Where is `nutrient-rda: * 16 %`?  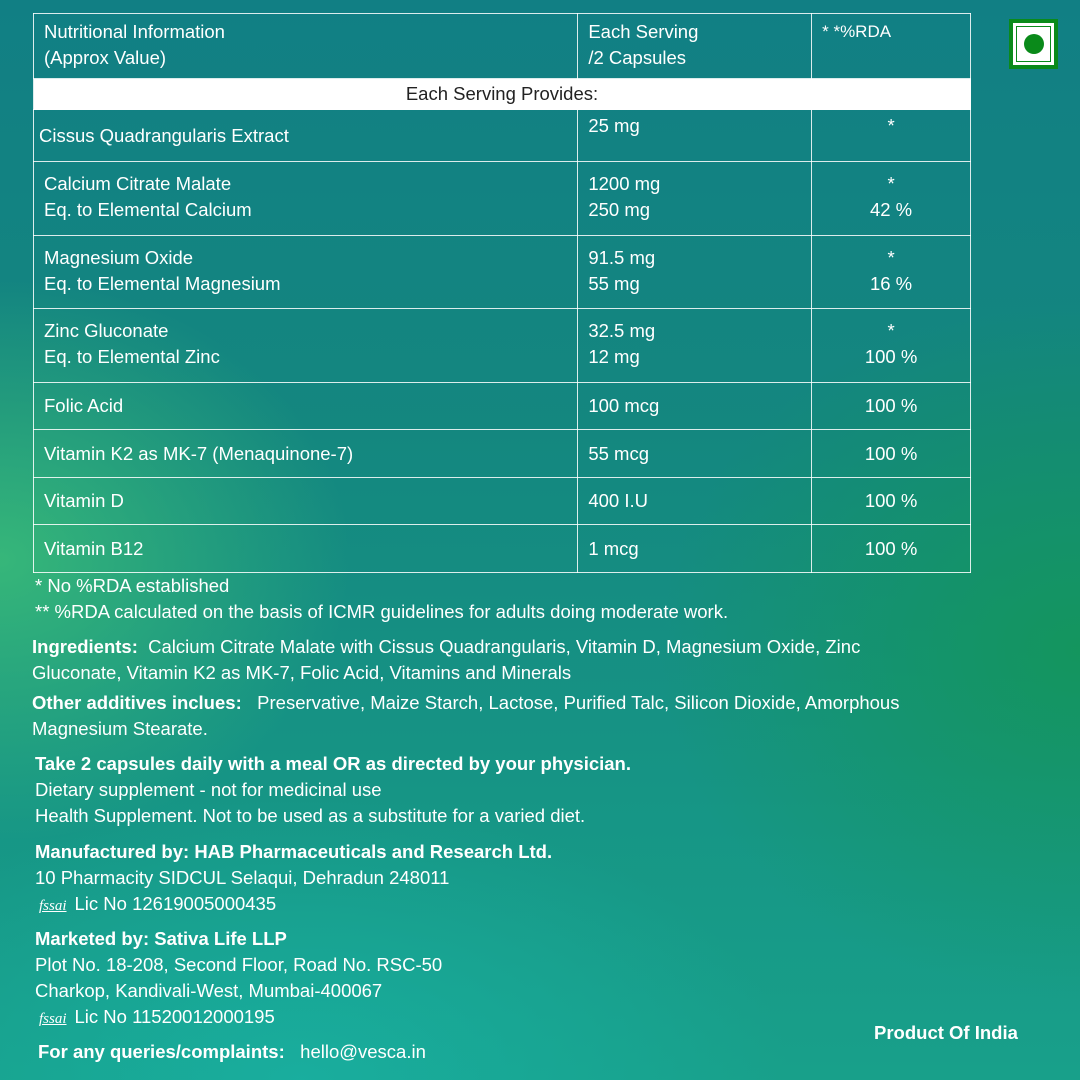
nutrient-rda: * 16 % is located at coordinates (891, 272).